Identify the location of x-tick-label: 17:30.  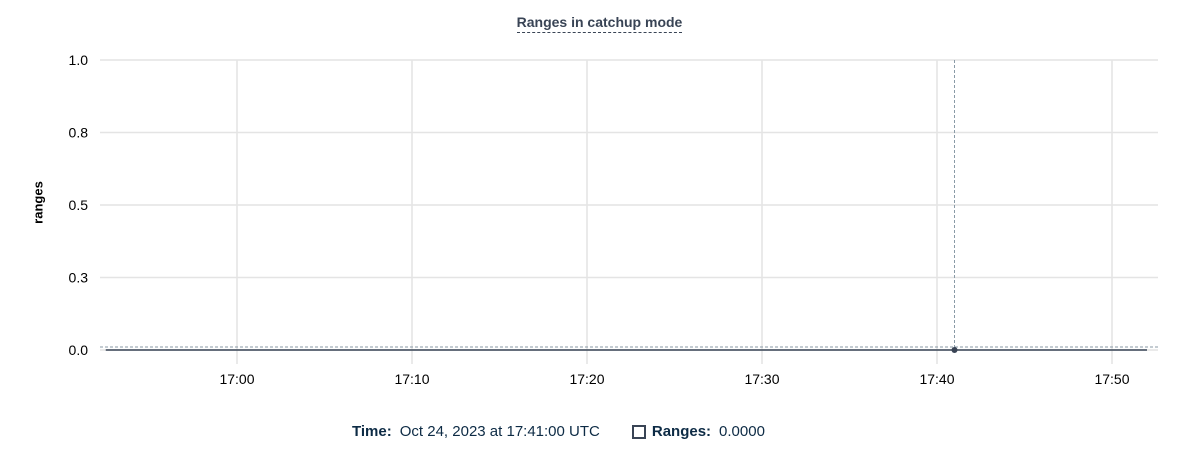
(761, 379).